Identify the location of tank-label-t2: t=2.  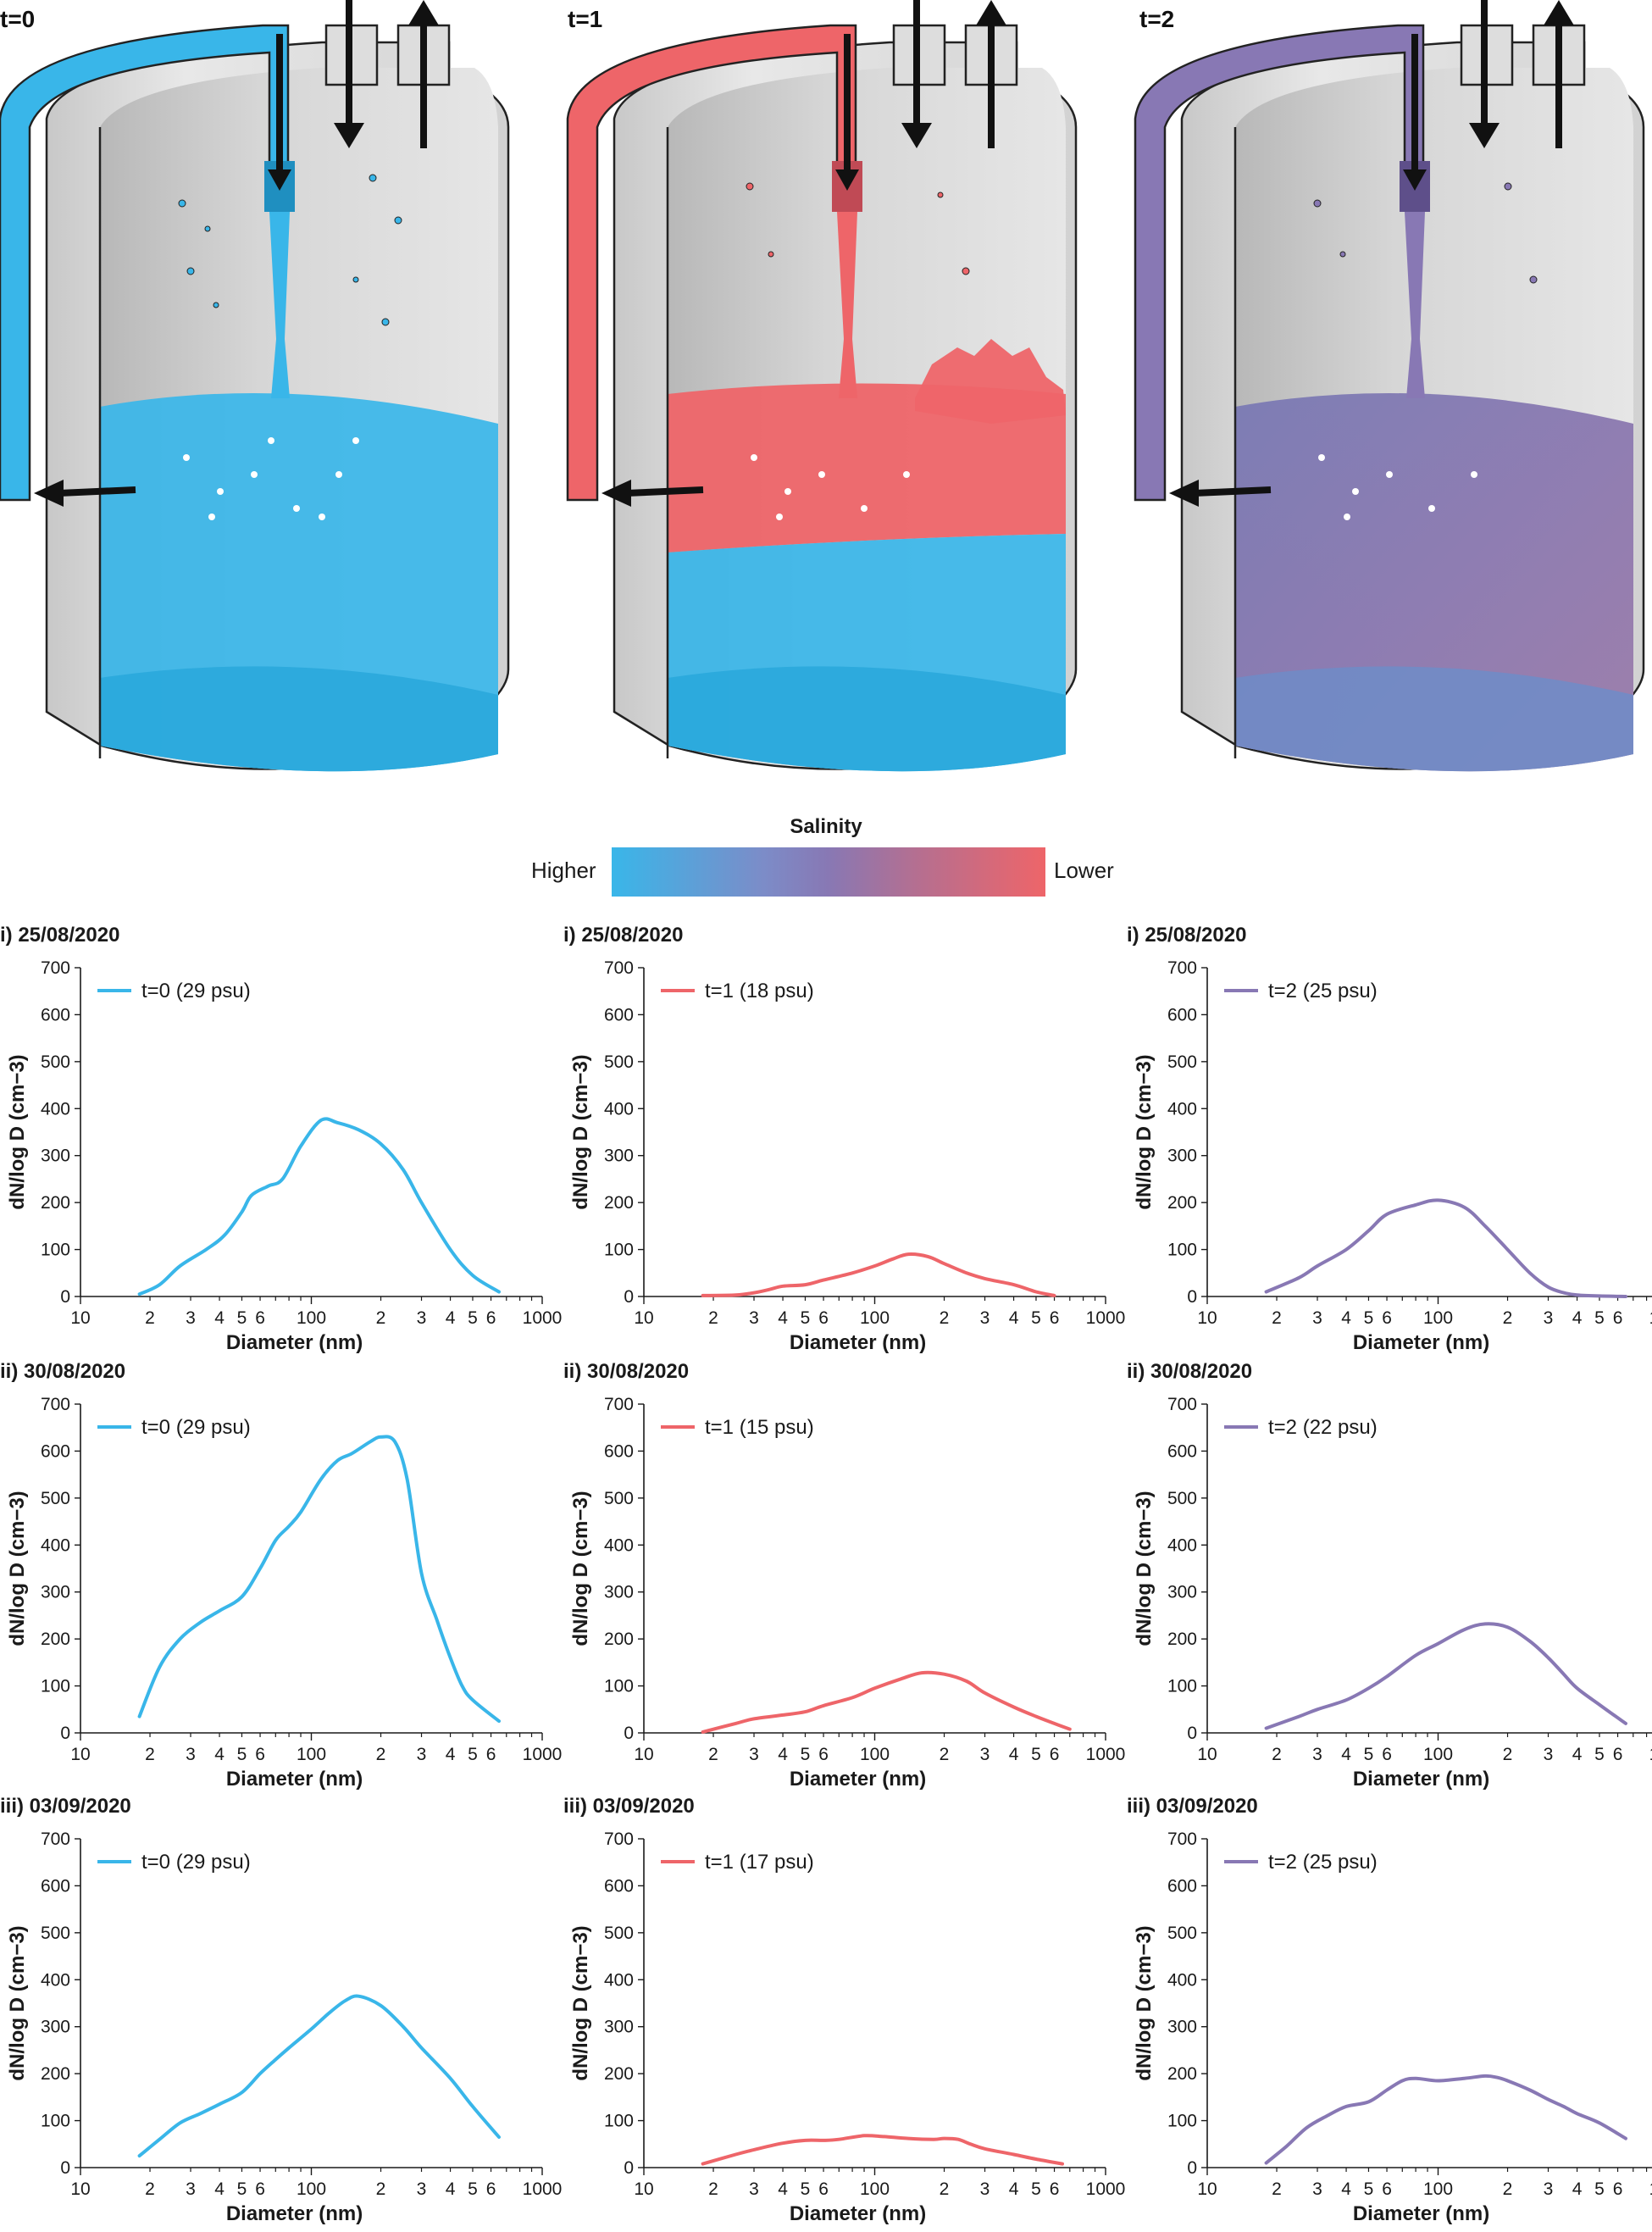
(1156, 19).